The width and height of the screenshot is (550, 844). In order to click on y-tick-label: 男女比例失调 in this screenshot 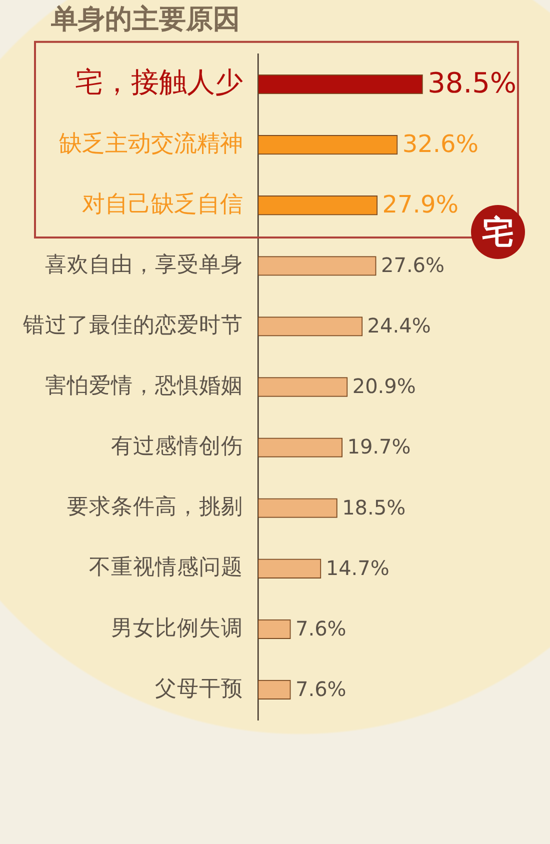, I will do `click(177, 628)`.